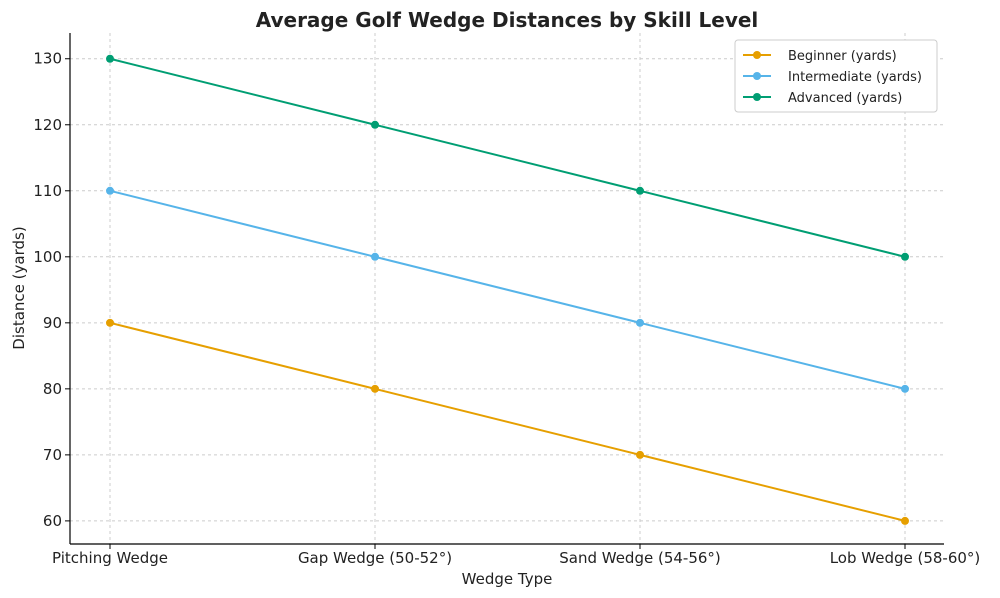  Describe the element at coordinates (52, 521) in the screenshot. I see `y-tick-label: 60` at that location.